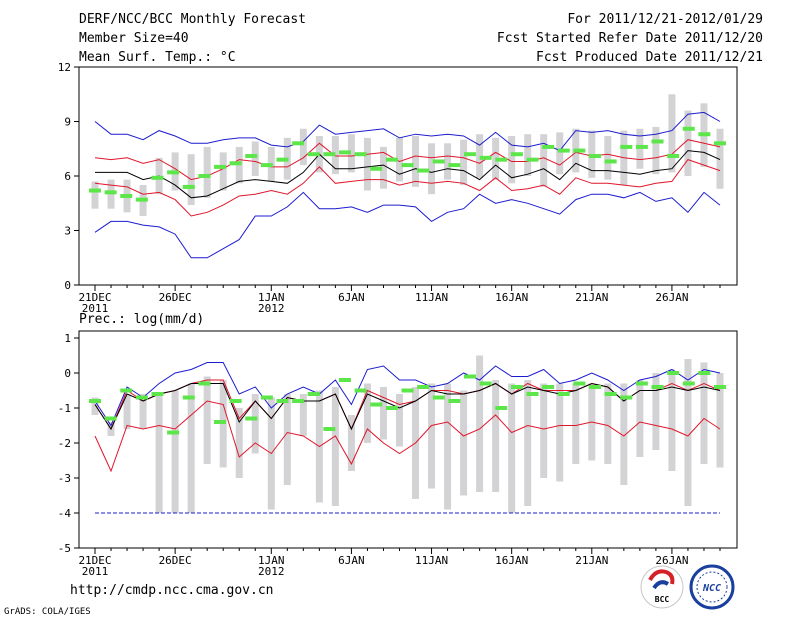  I want to click on y-tick-label: 3, so click(67, 231).